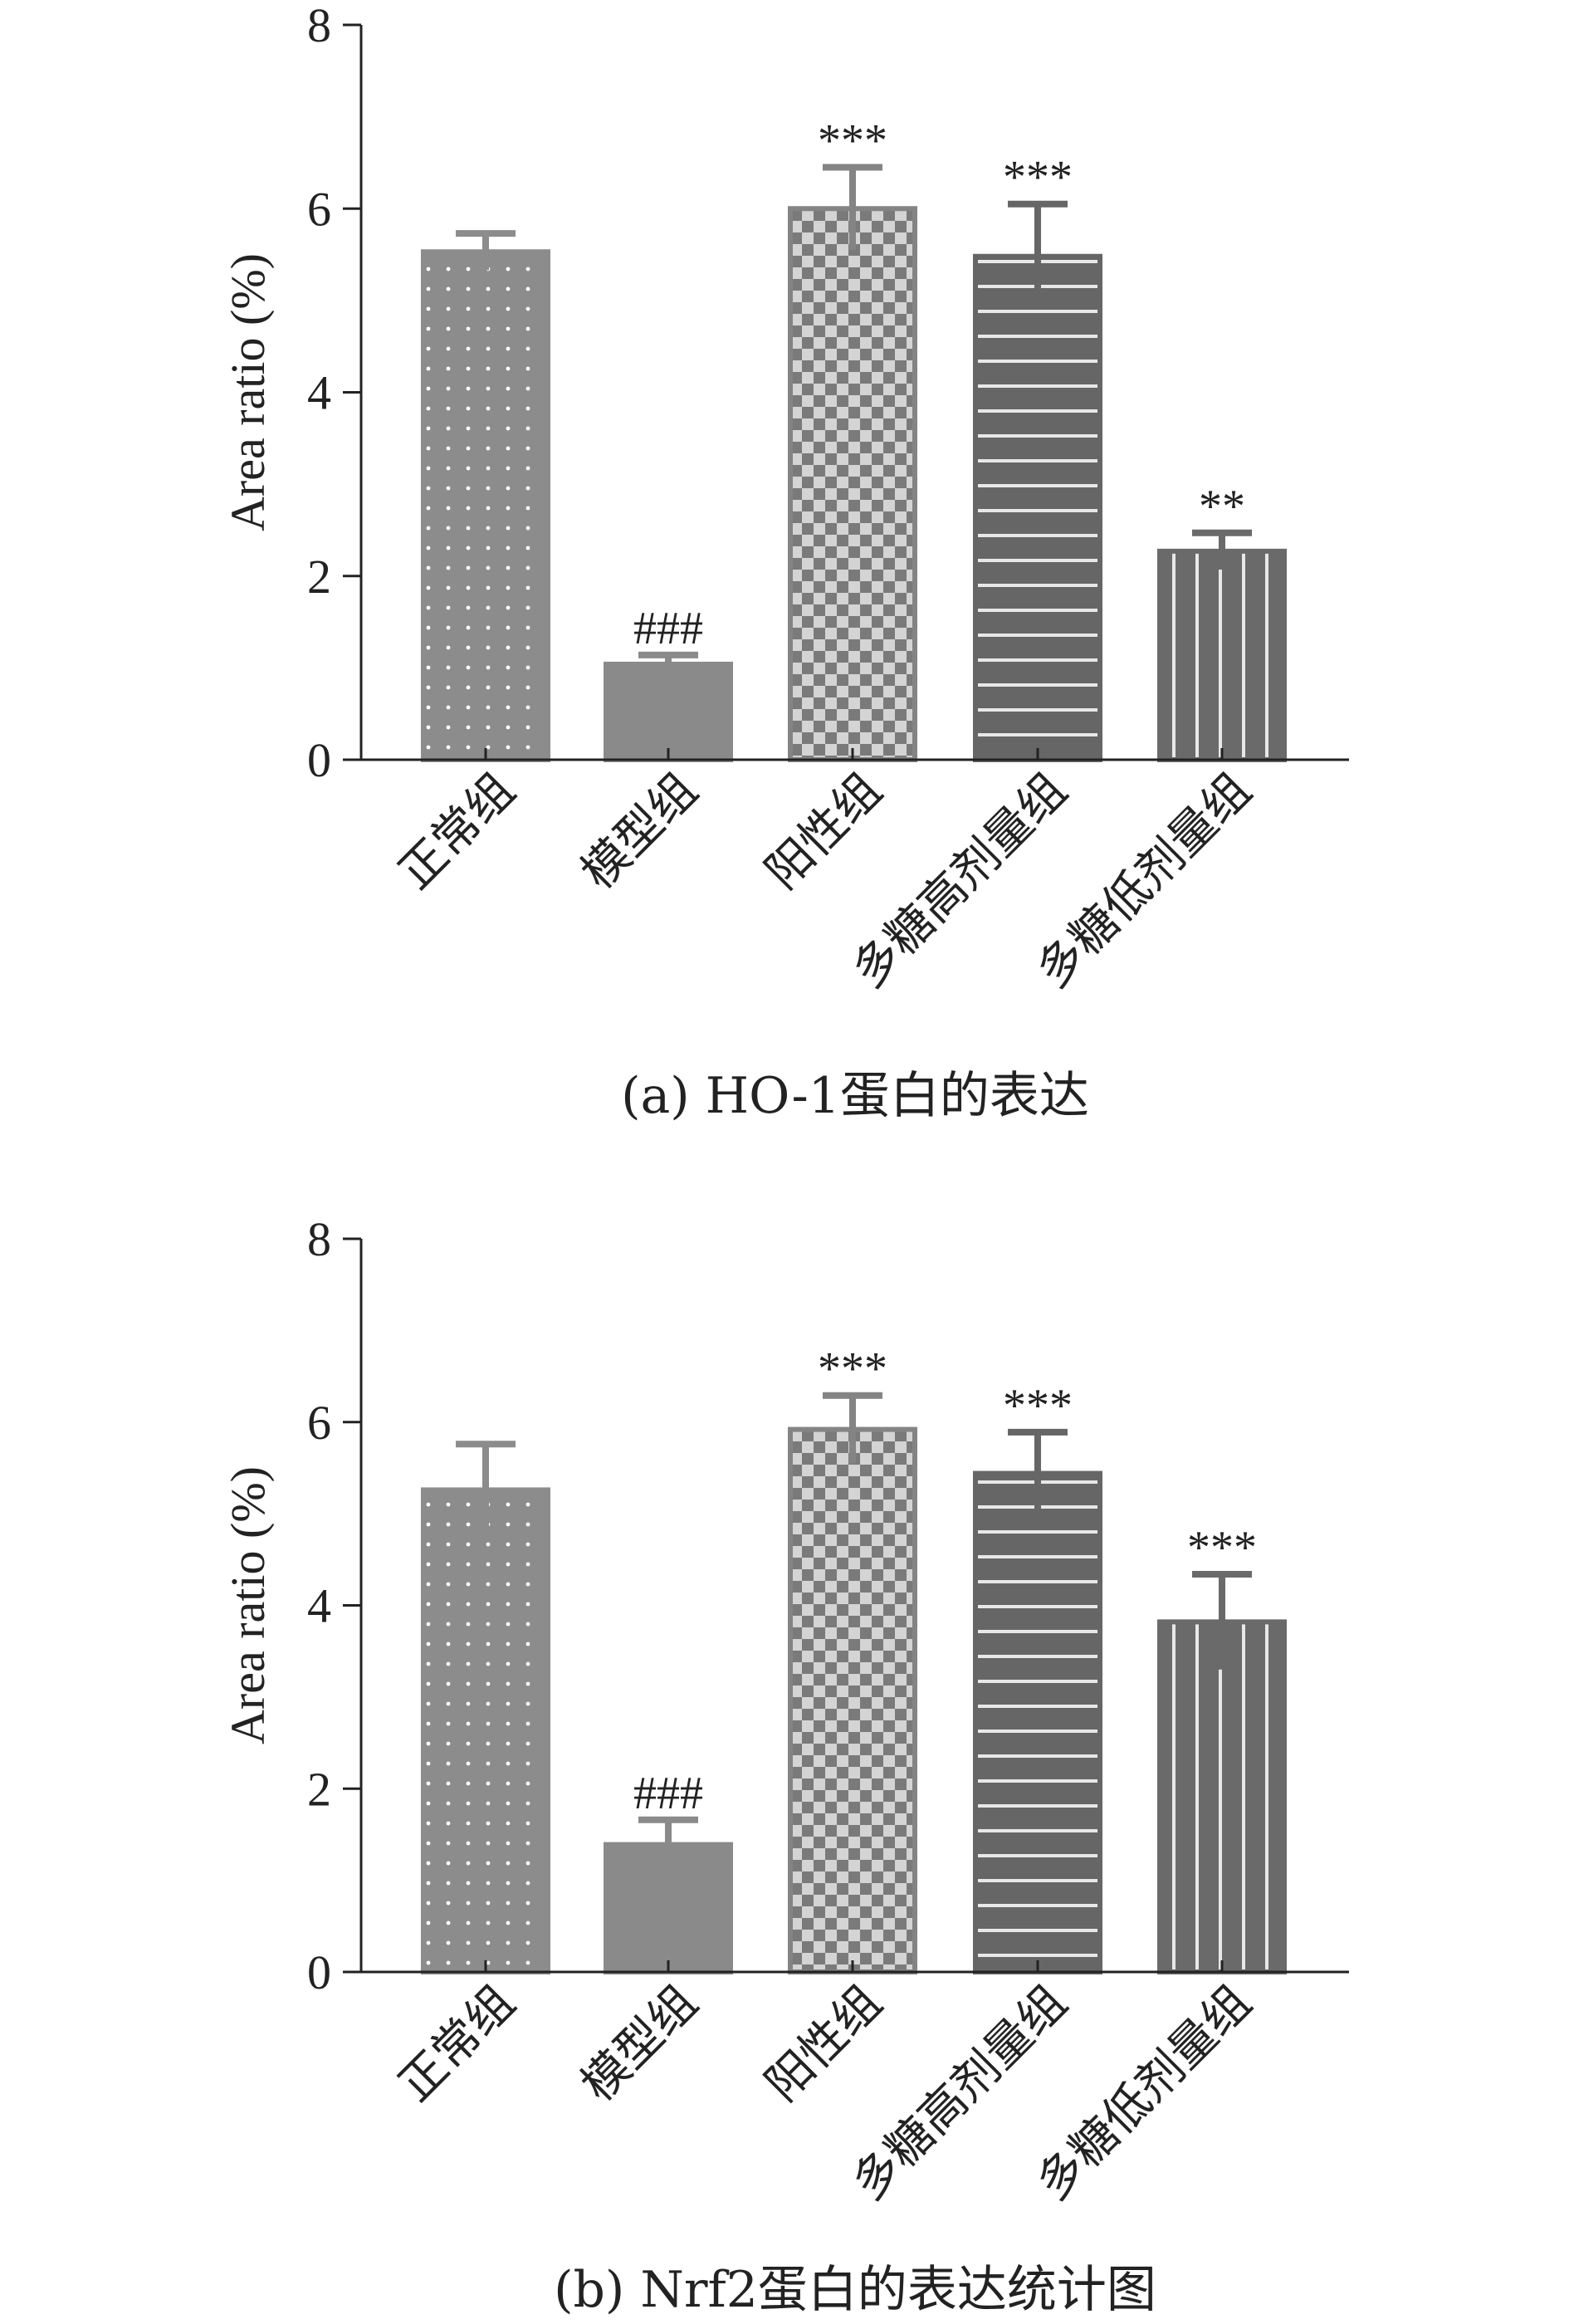 The image size is (1569, 2324). Describe the element at coordinates (855, 2290) in the screenshot. I see `panel-b-caption: (b) Nrf2蛋白的表达统计图` at that location.